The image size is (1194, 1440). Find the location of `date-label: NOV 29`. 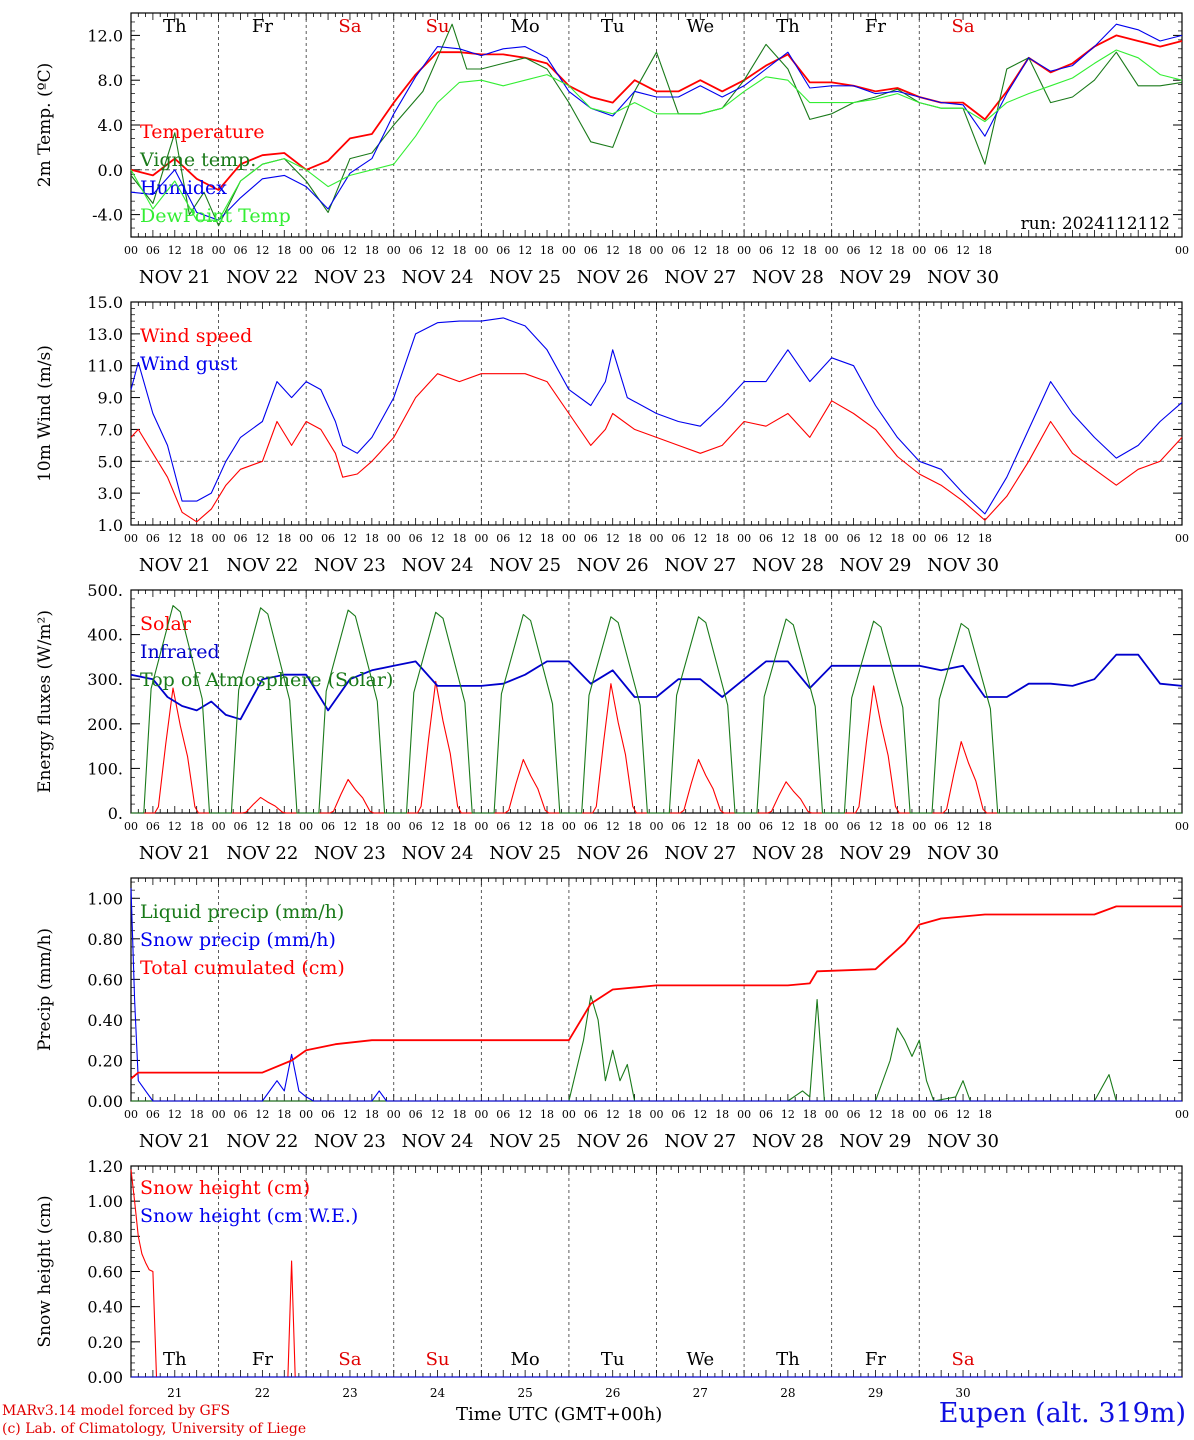

date-label: NOV 29 is located at coordinates (876, 853).